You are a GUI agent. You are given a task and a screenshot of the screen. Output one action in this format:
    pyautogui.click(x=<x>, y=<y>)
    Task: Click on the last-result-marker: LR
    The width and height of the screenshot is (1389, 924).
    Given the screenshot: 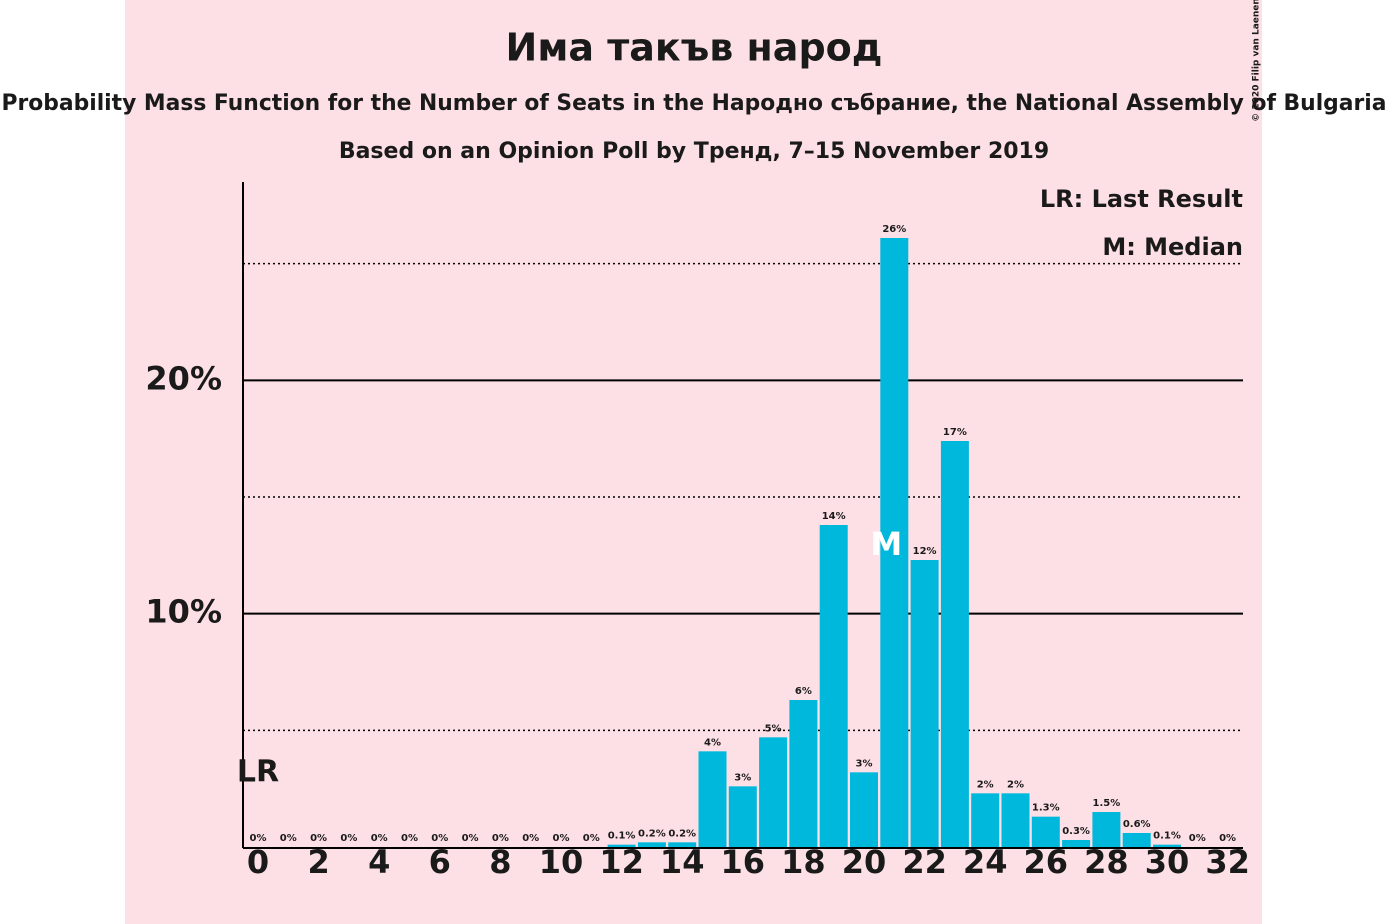 What is the action you would take?
    pyautogui.click(x=258, y=772)
    